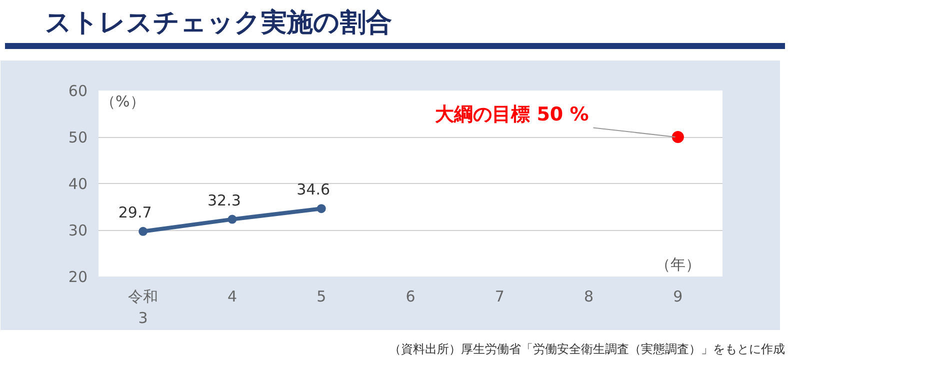 This screenshot has height=373, width=926. What do you see at coordinates (587, 349) in the screenshot?
I see `text: （資料出所）厚生労働省「労働安全衛生調査（実態調査）」をもとに作成` at bounding box center [587, 349].